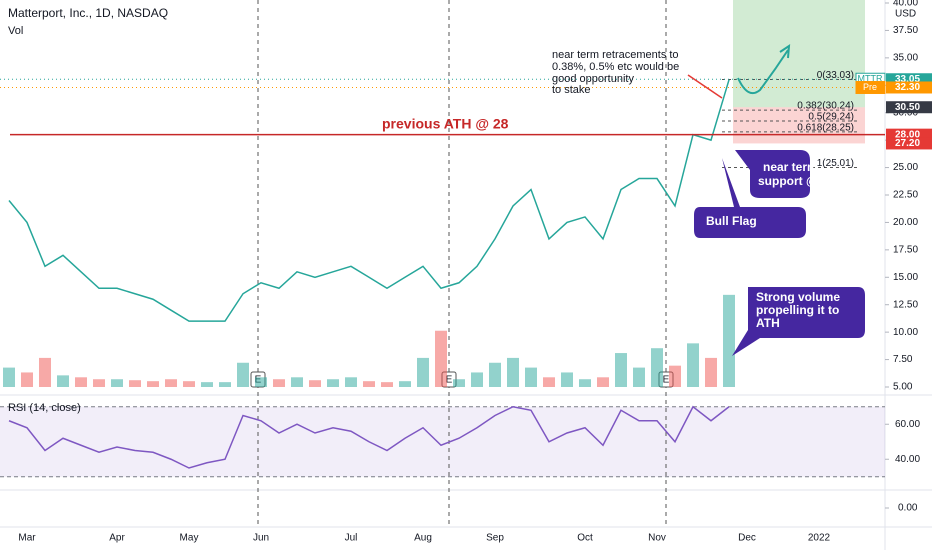 This screenshot has width=932, height=555. What do you see at coordinates (351, 538) in the screenshot?
I see `x-tick-label: Jul` at bounding box center [351, 538].